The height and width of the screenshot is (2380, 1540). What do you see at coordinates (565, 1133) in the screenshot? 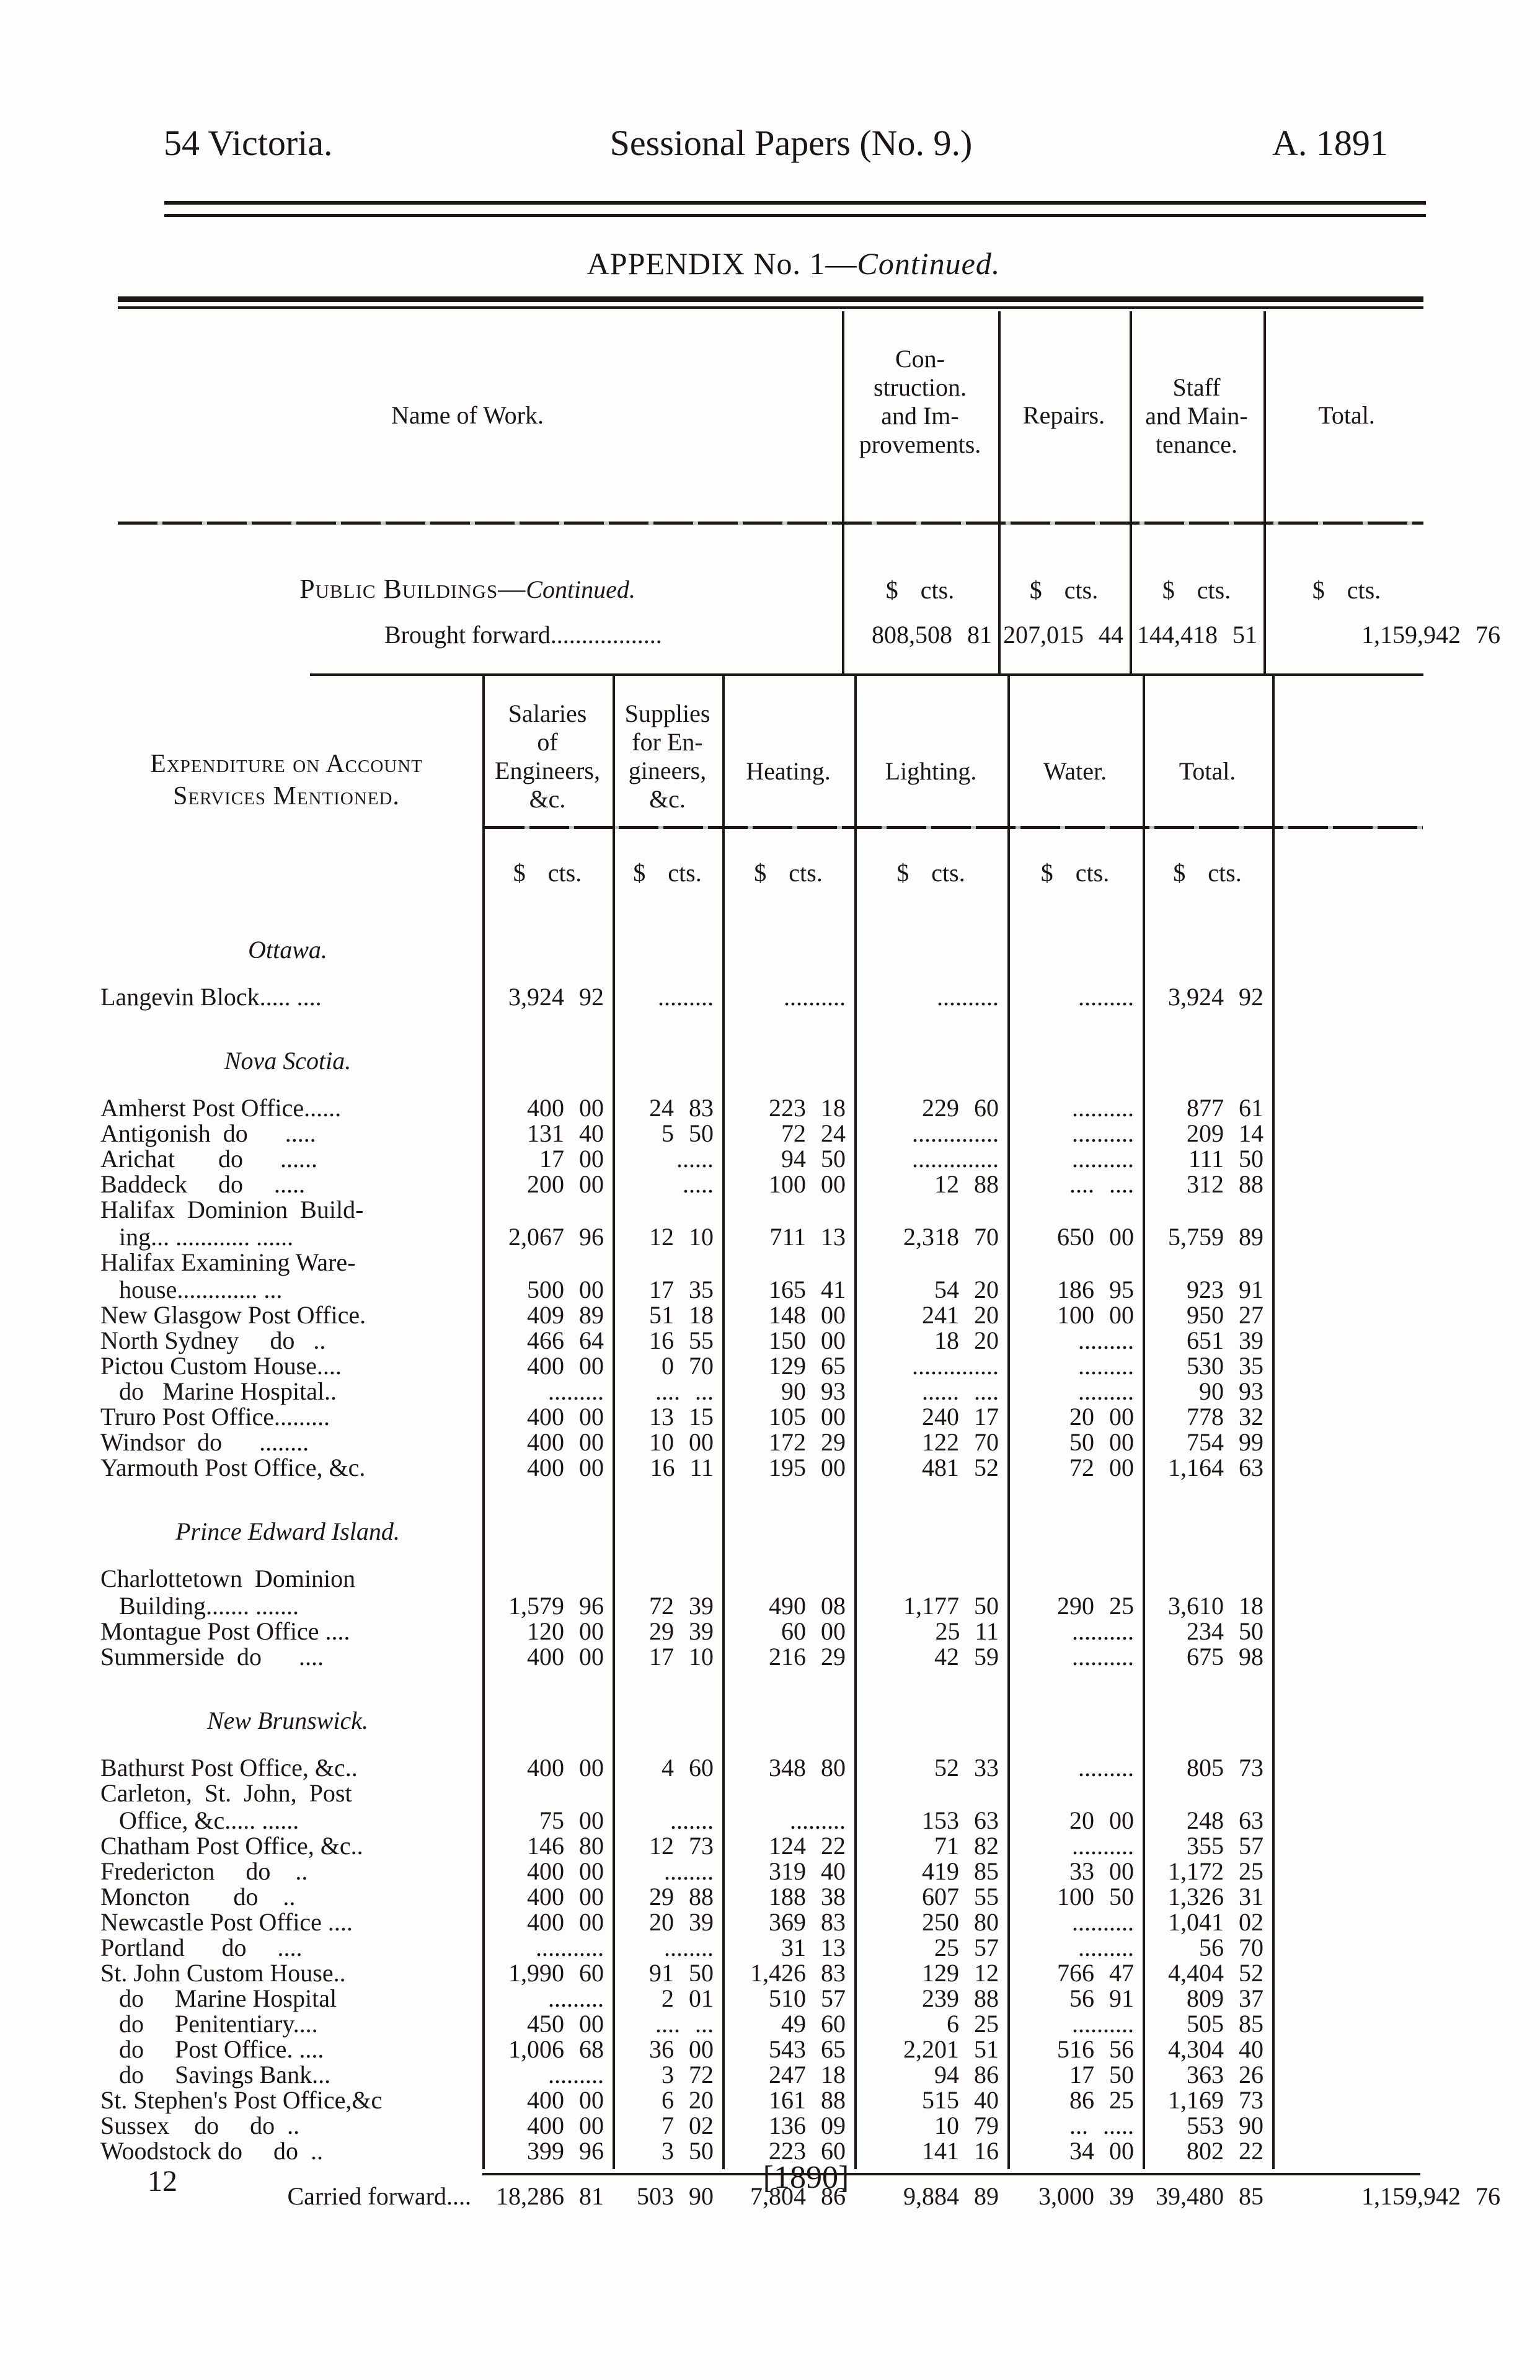
I see `cell-salaries: 131 40` at bounding box center [565, 1133].